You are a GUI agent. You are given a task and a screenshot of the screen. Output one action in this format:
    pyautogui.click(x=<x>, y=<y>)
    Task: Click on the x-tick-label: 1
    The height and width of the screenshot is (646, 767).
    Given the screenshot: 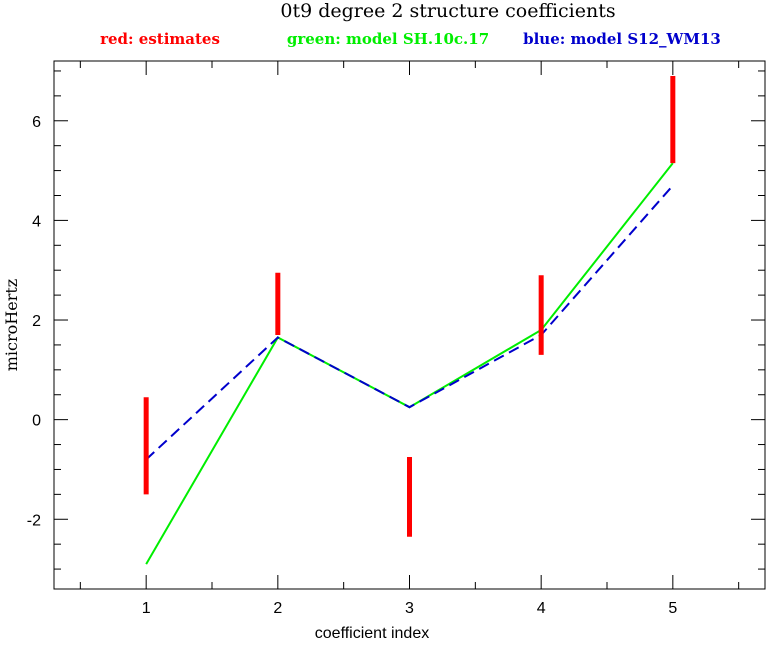 What is the action you would take?
    pyautogui.click(x=146, y=608)
    